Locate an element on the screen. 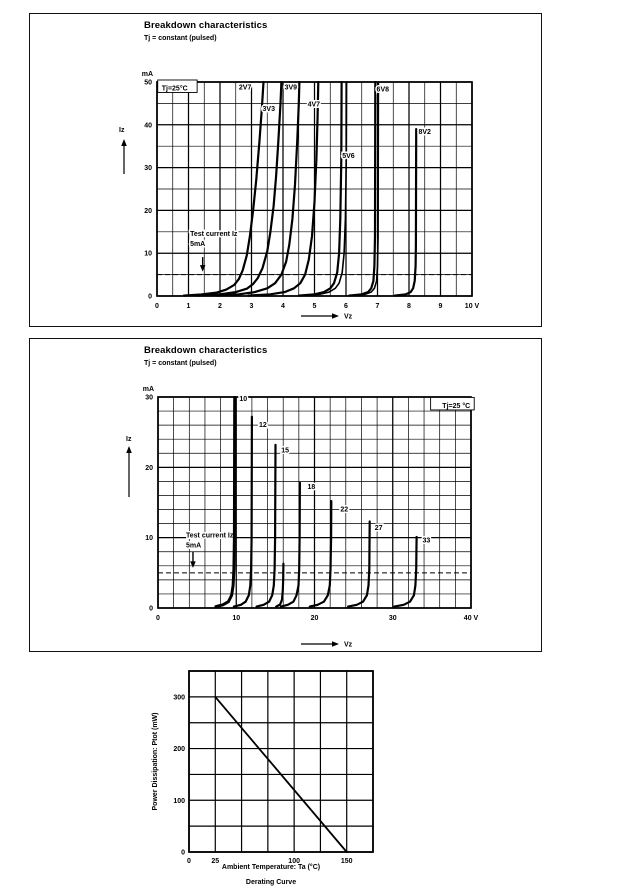 The width and height of the screenshot is (623, 893). svg-text: 7 is located at coordinates (378, 306).